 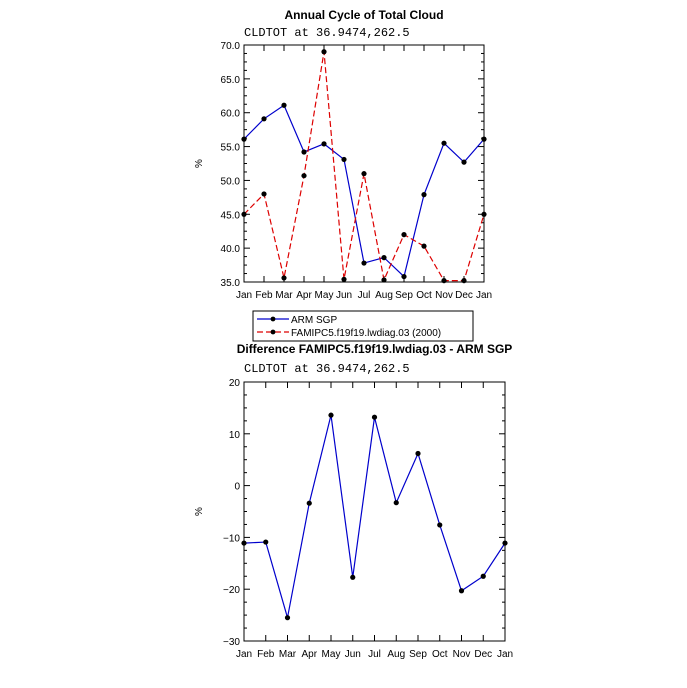 I want to click on top-y-tick-label: 40.0, so click(x=231, y=249).